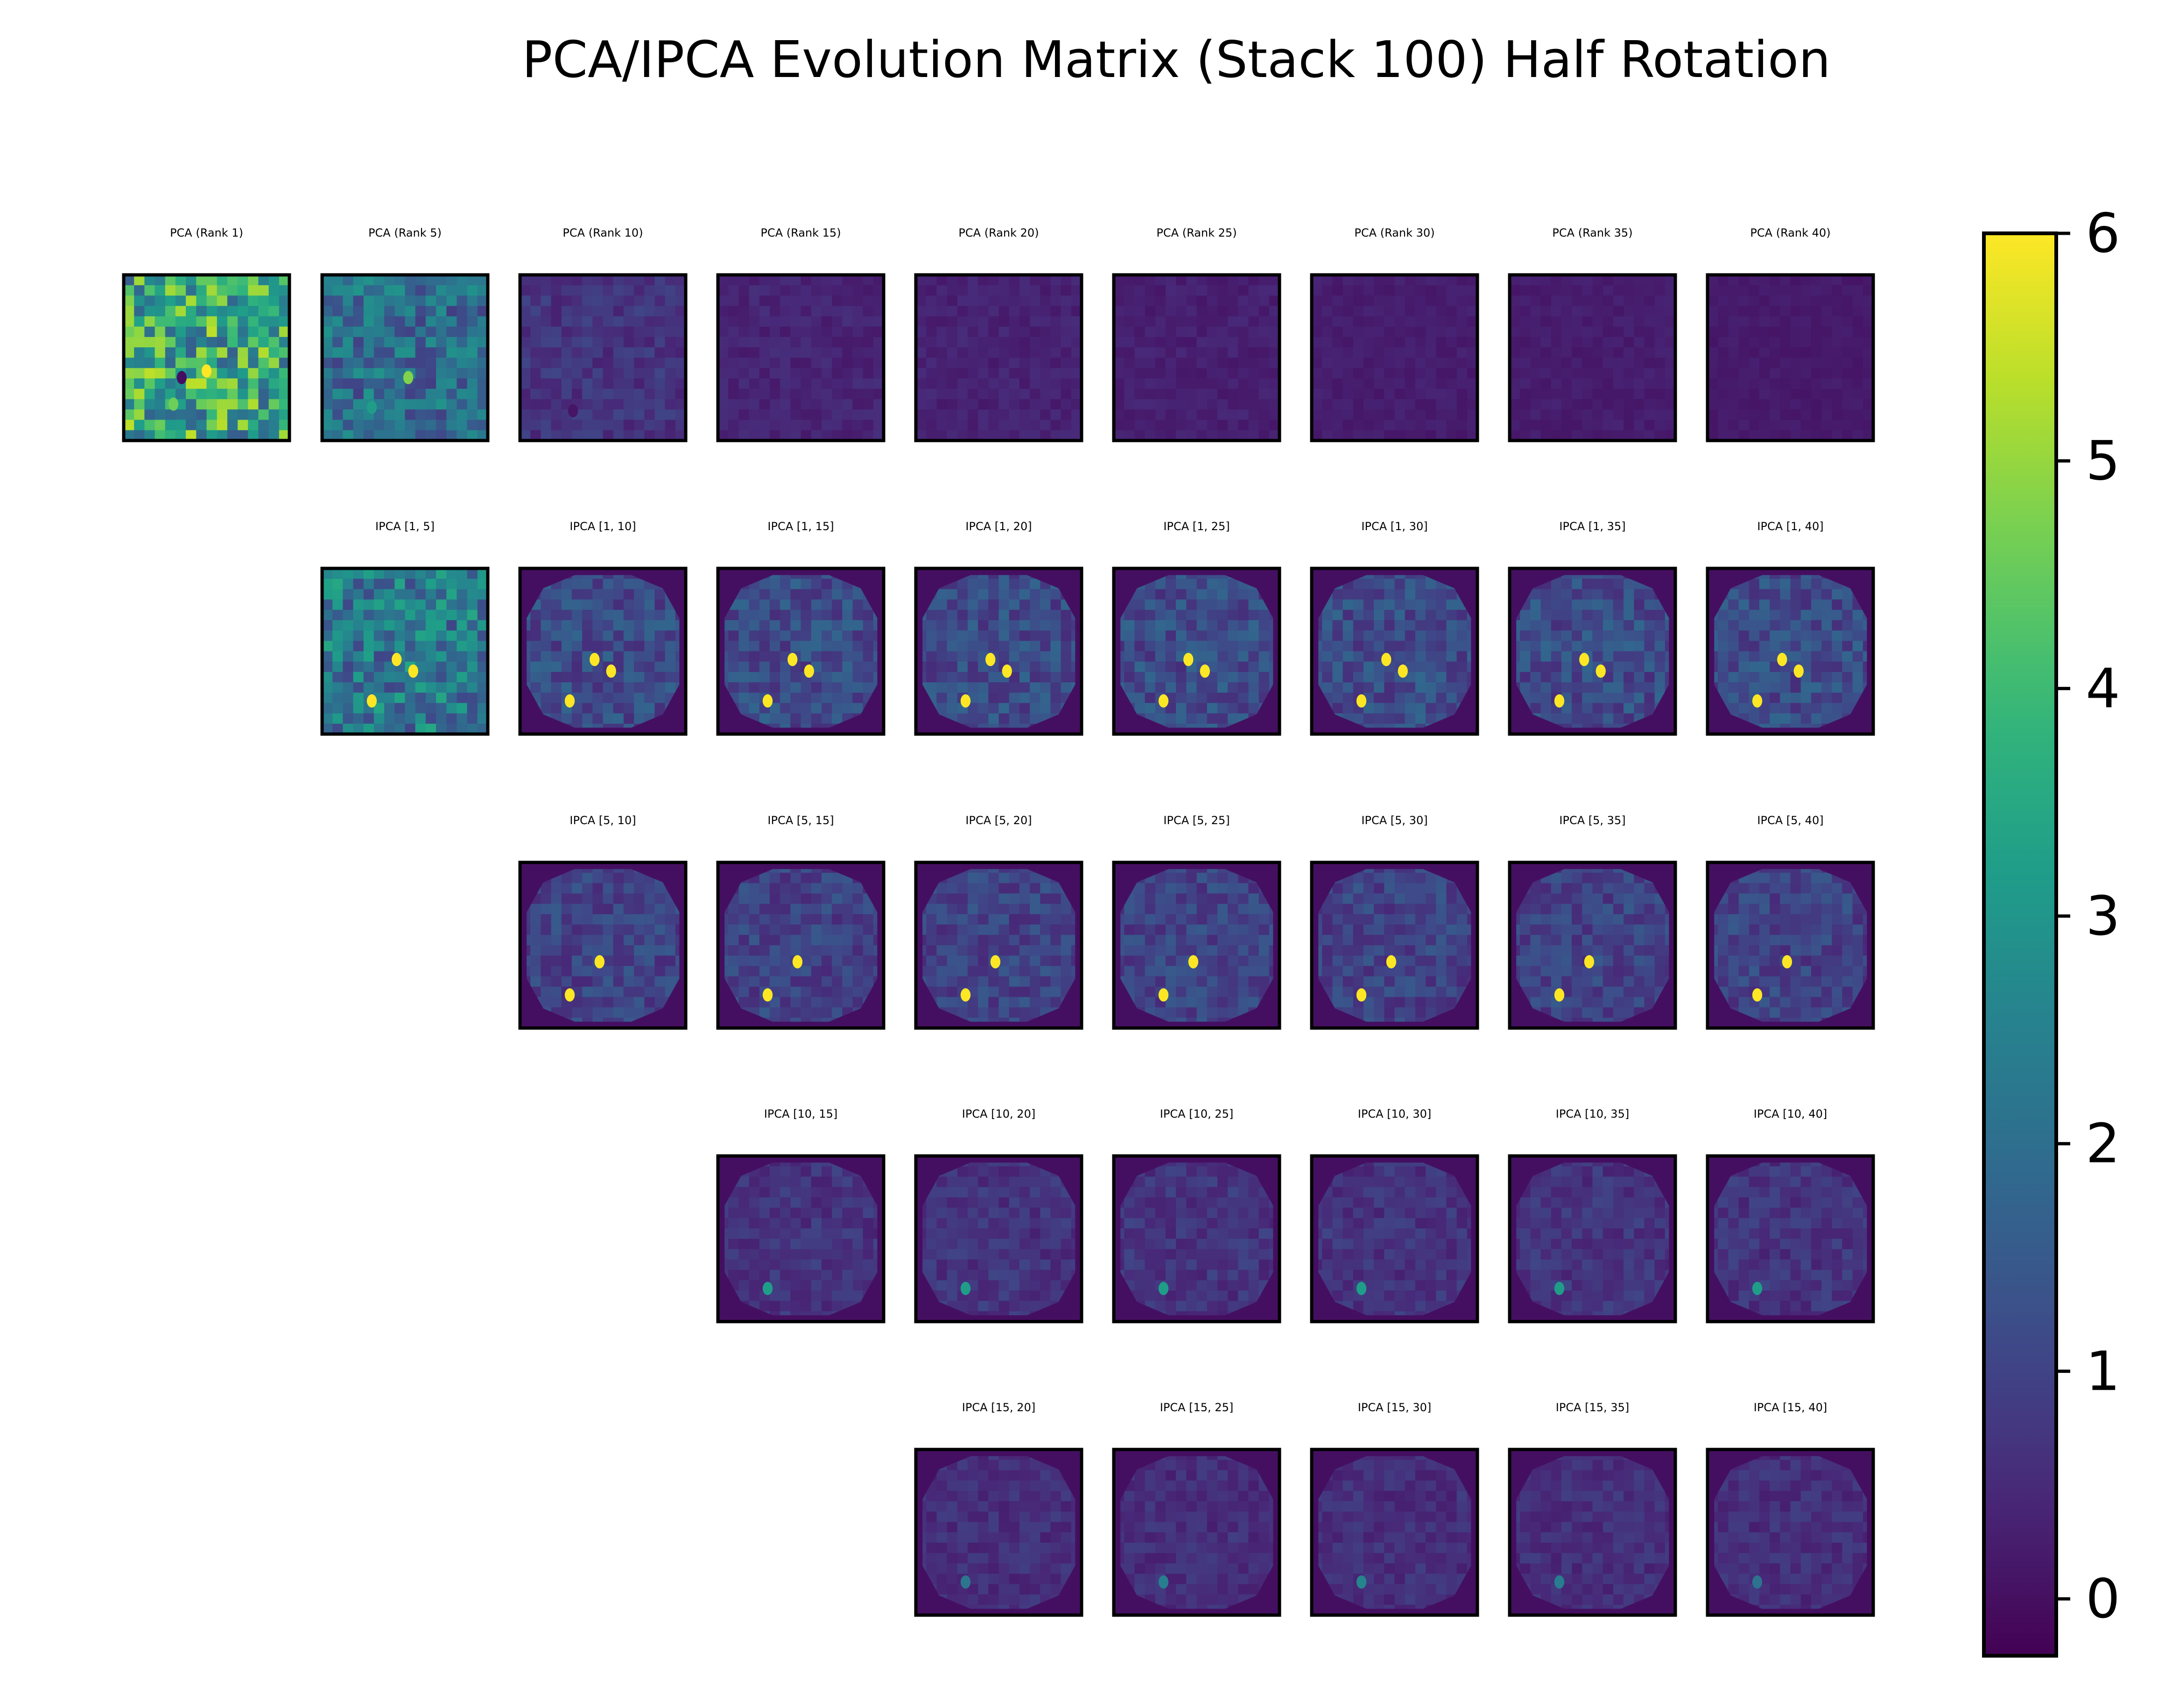 The height and width of the screenshot is (1708, 2172). Describe the element at coordinates (2103, 233) in the screenshot. I see `colorbar-tick-label: 6` at that location.